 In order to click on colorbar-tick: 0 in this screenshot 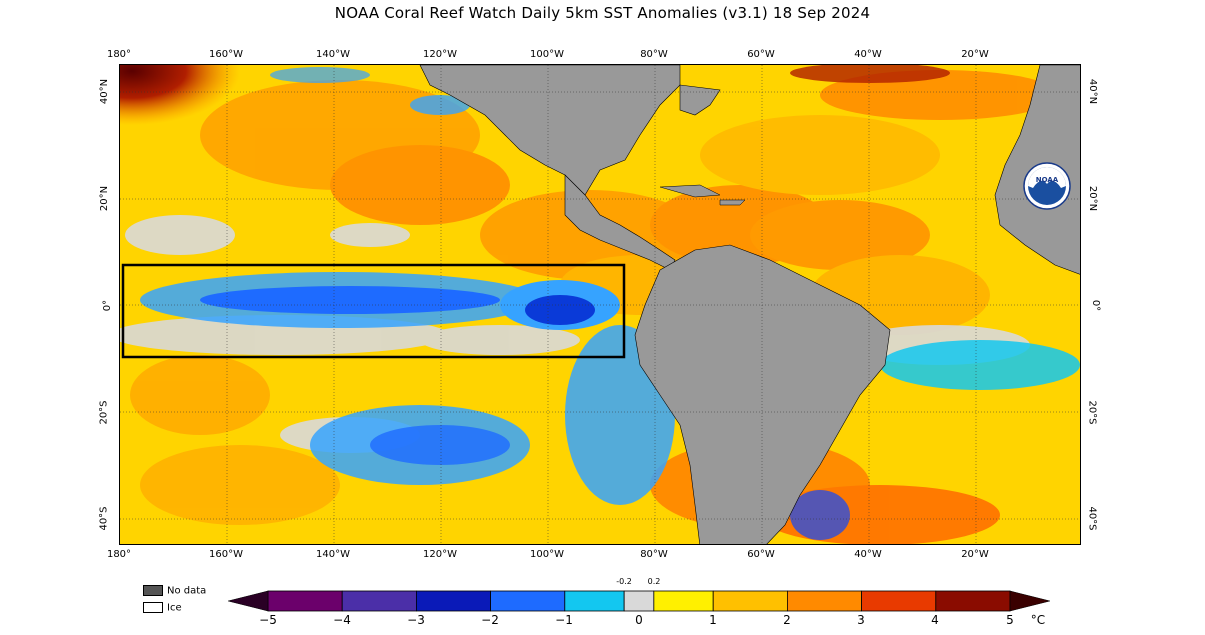, I will do `click(639, 620)`.